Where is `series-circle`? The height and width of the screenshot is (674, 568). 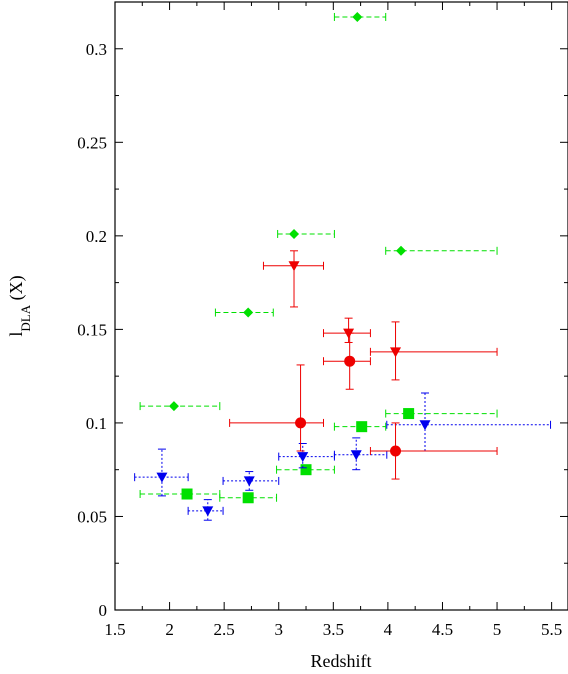 series-circle is located at coordinates (363, 406).